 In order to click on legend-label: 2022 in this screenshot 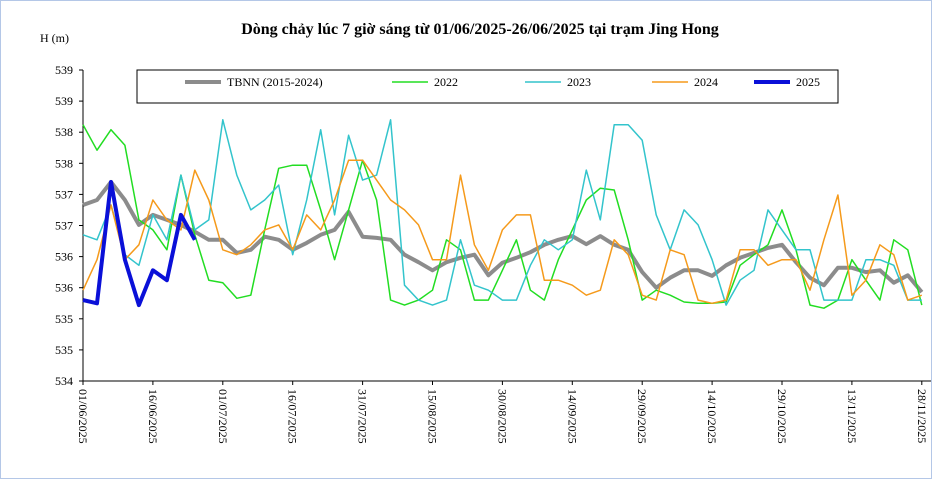, I will do `click(446, 82)`.